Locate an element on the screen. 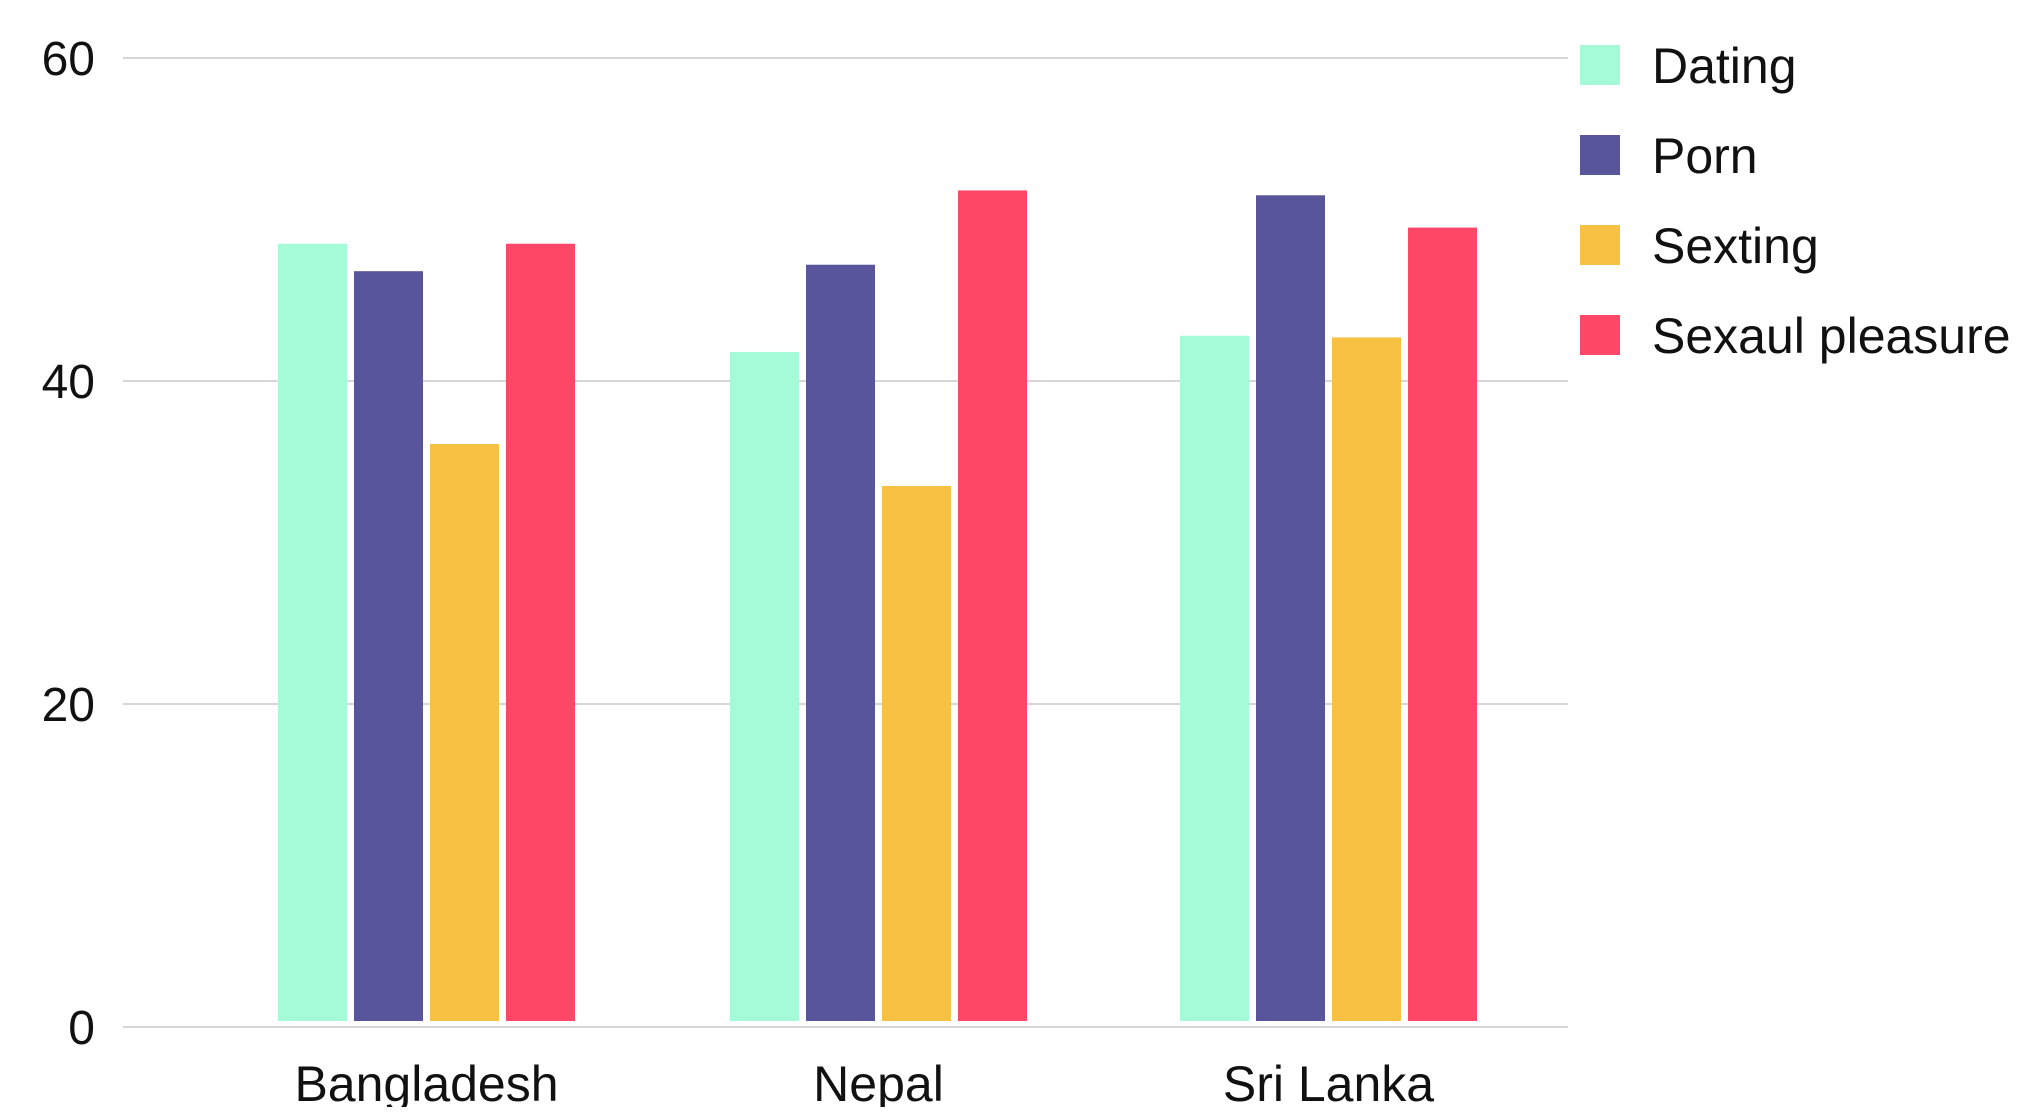 This screenshot has width=2033, height=1112. bar-bangladesh-sexting is located at coordinates (464, 732).